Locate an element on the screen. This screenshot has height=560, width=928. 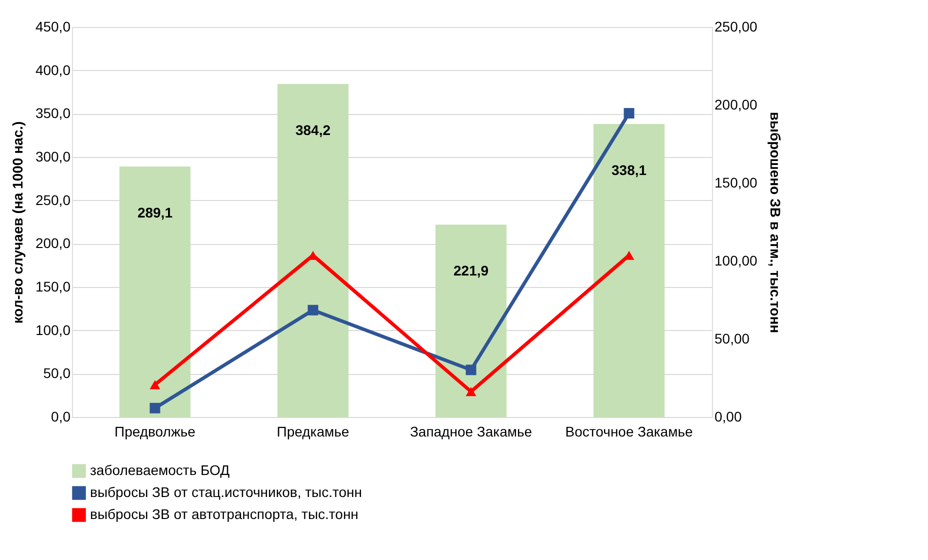
y-tick-label: 150,0 is located at coordinates (53, 286).